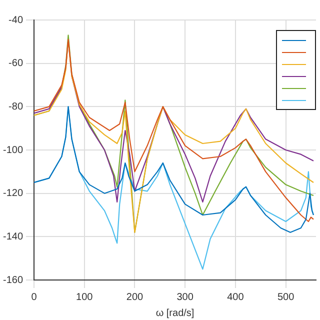 This screenshot has width=320, height=320. What do you see at coordinates (286, 297) in the screenshot?
I see `x-tick-label: 500` at bounding box center [286, 297].